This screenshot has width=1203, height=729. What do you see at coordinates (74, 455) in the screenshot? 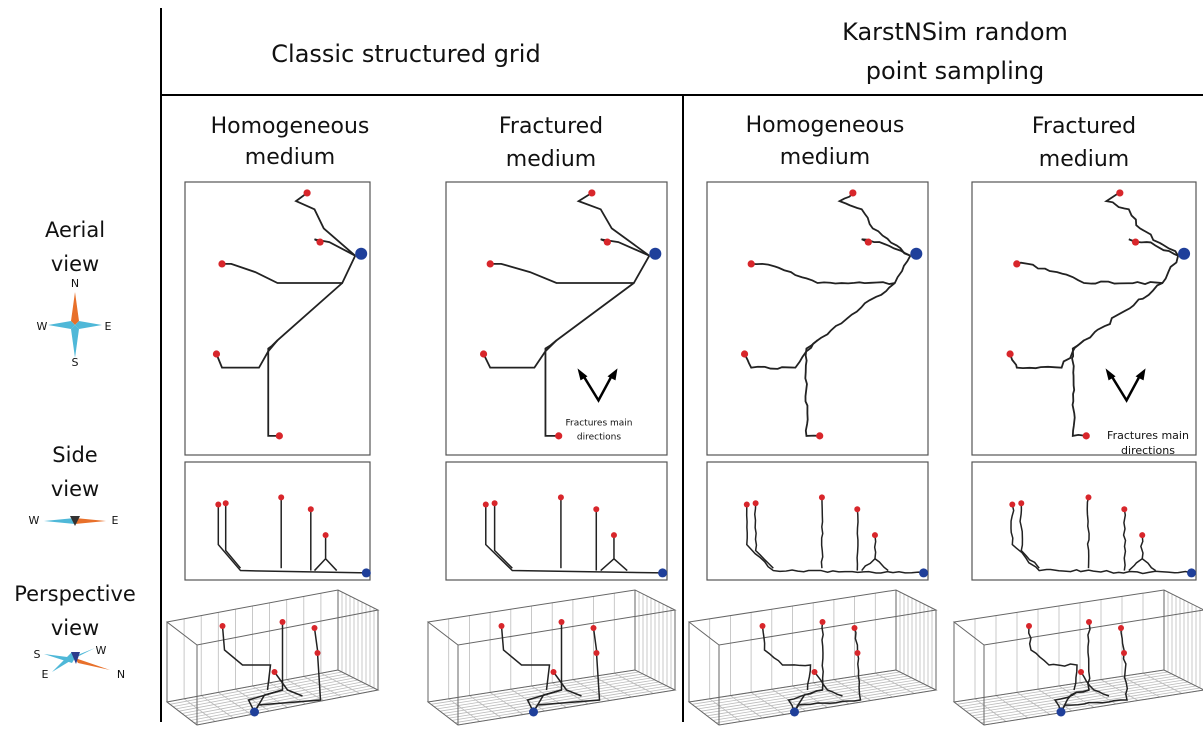
I see `row-label: Side` at bounding box center [74, 455].